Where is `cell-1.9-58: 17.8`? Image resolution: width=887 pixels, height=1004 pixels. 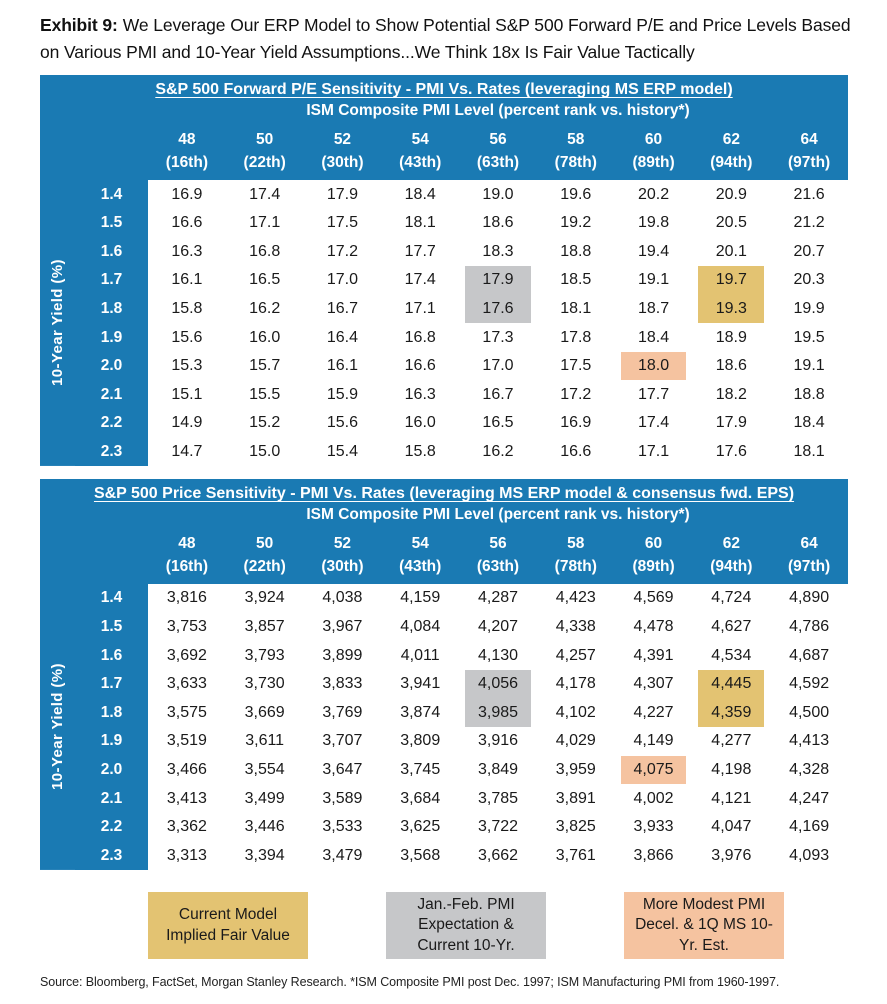 cell-1.9-58: 17.8 is located at coordinates (576, 337).